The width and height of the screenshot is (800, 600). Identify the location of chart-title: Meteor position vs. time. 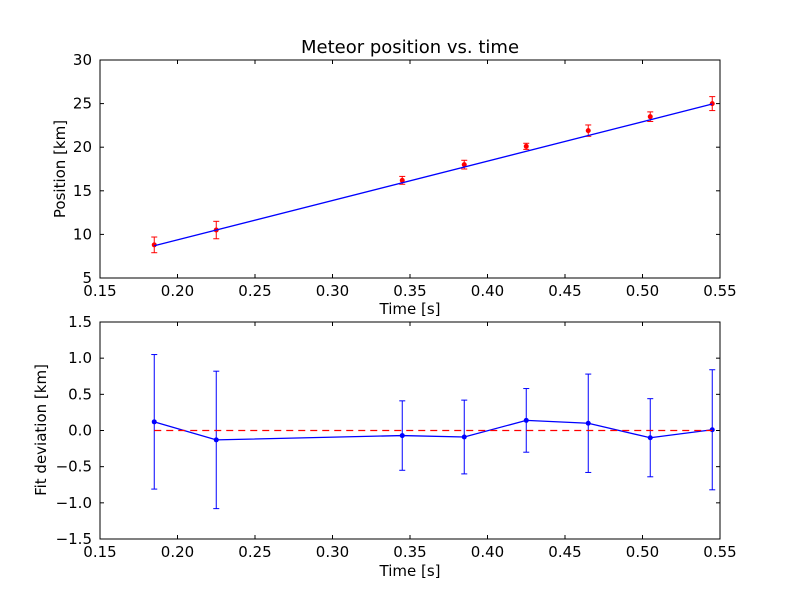
(410, 47).